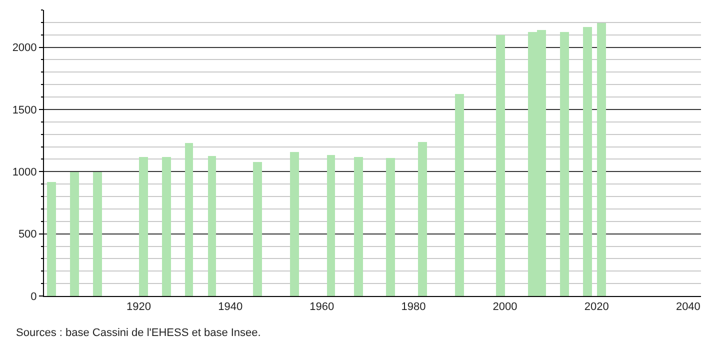 The image size is (710, 340). Describe the element at coordinates (230, 307) in the screenshot. I see `x-tick-label: 1940` at that location.